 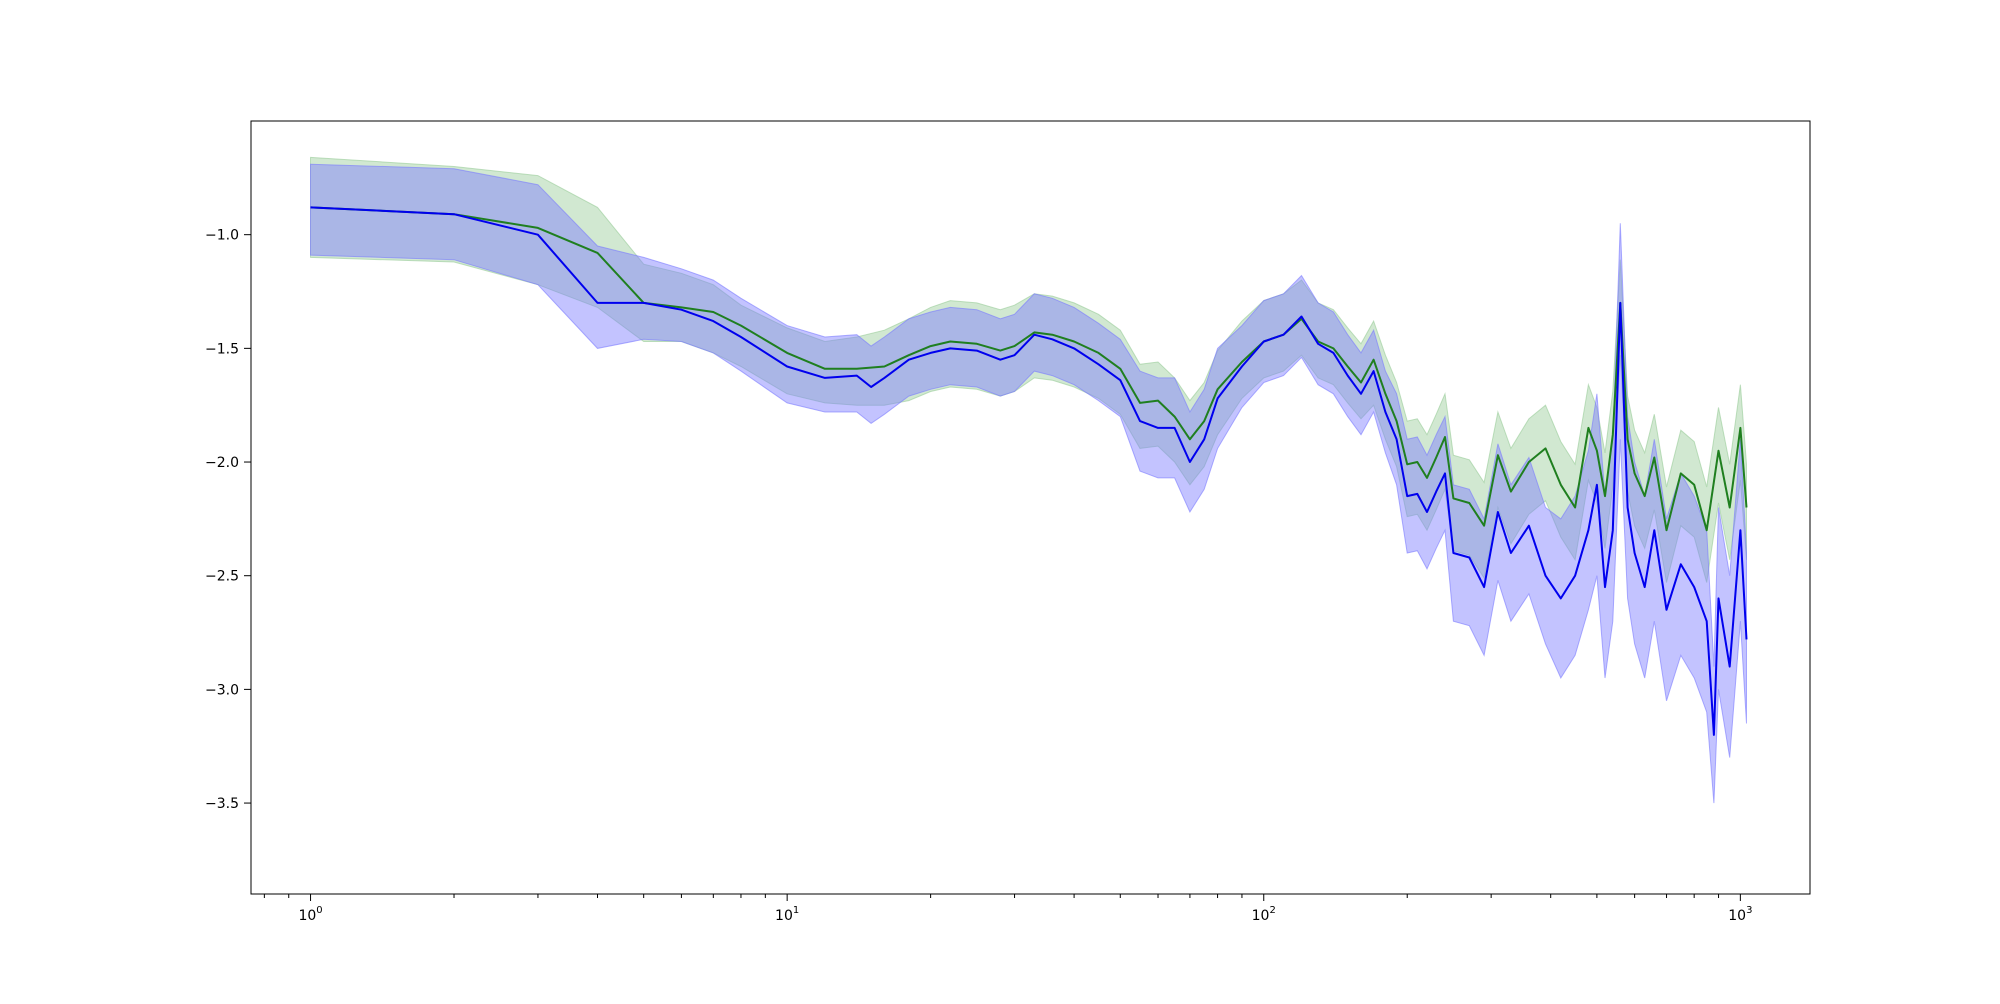 What do you see at coordinates (1264, 914) in the screenshot?
I see `x-tick-label: 10²` at bounding box center [1264, 914].